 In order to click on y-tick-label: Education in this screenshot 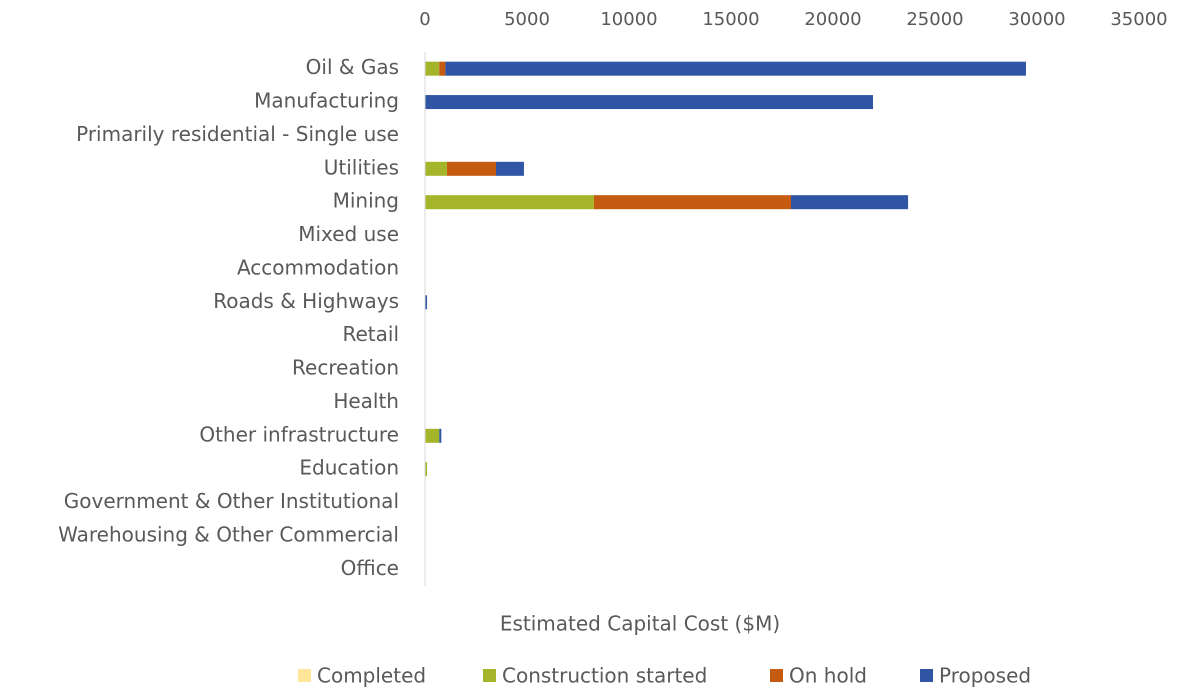, I will do `click(349, 468)`.